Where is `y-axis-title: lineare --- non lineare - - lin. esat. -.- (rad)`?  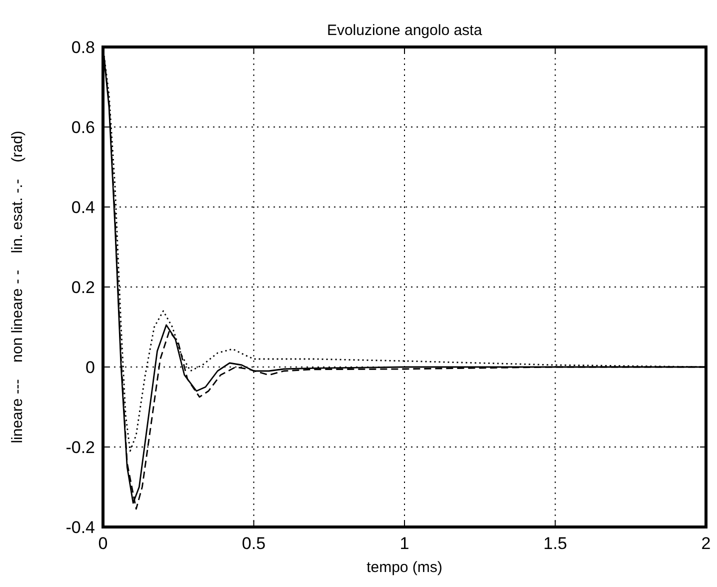 y-axis-title: lineare --- non lineare - - lin. esat. -.- (rad) is located at coordinates (17, 287).